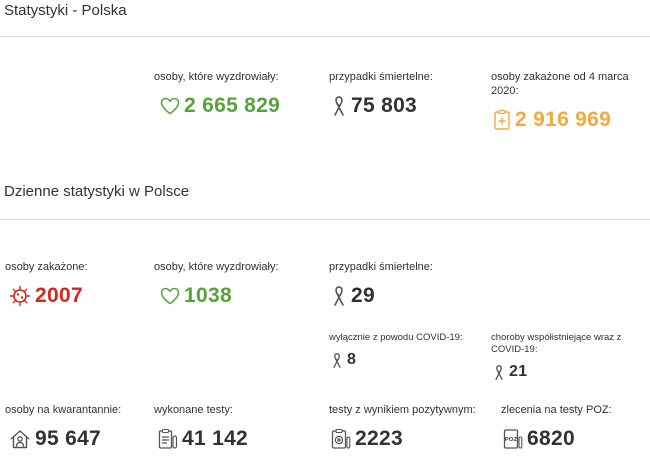 This screenshot has width=650, height=468. What do you see at coordinates (560, 84) in the screenshot?
I see `overall-infected-label: osoby zakażone od 4 marca 2020:` at bounding box center [560, 84].